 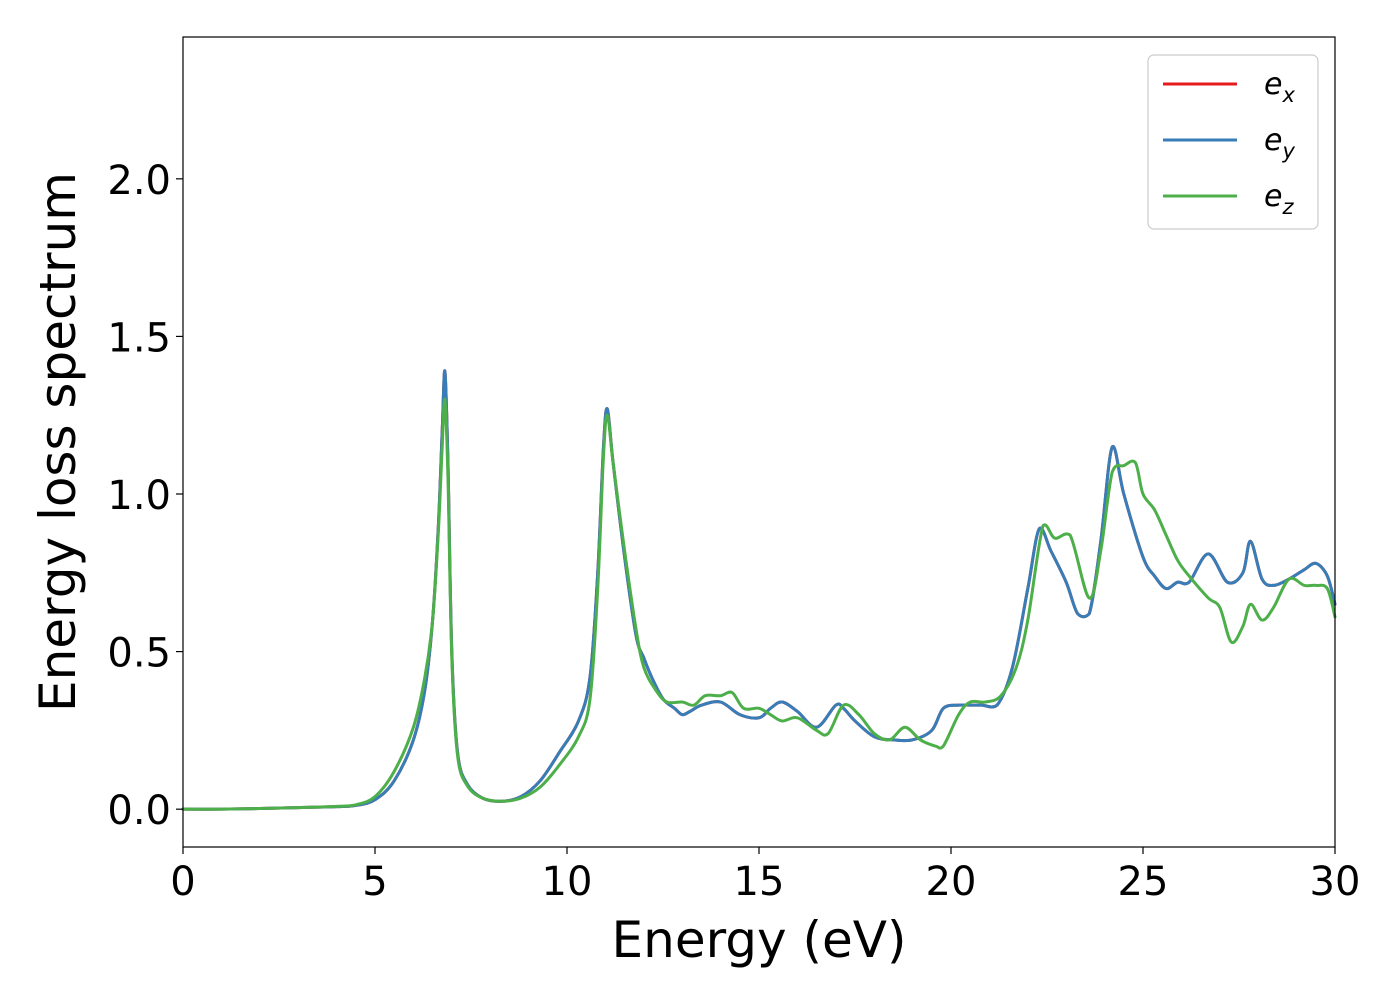 What do you see at coordinates (1233, 142) in the screenshot?
I see `legend-box` at bounding box center [1233, 142].